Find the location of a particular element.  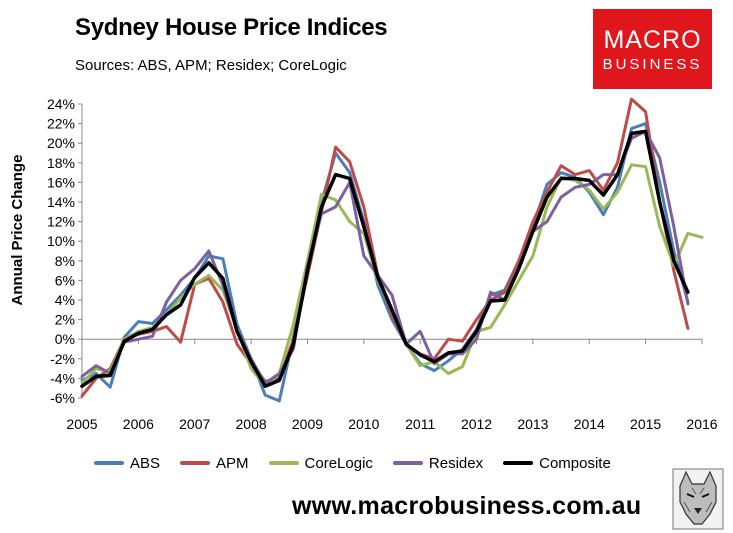

y-tick-label: 8% is located at coordinates (65, 261).